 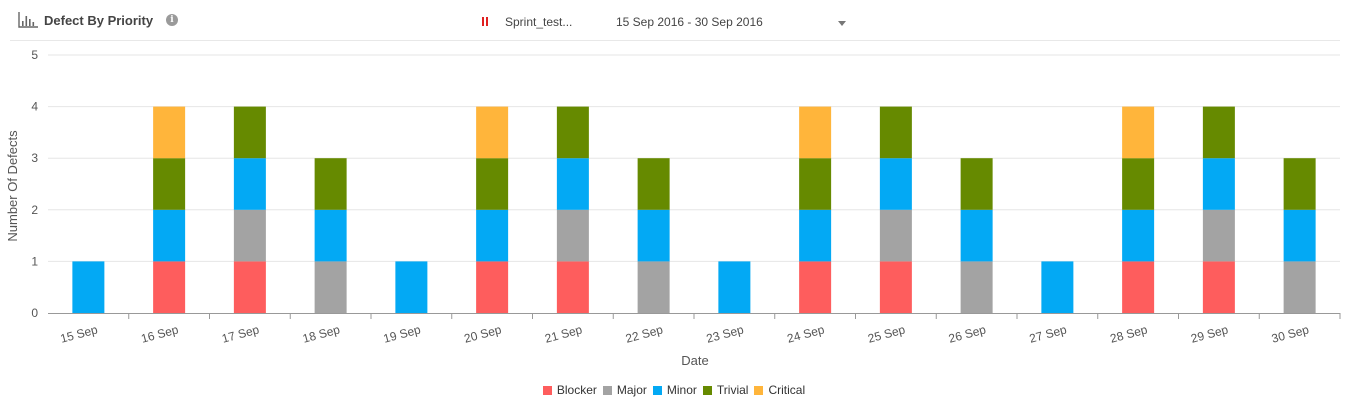 I want to click on x-tick-label: 27 Sep, so click(x=1048, y=333).